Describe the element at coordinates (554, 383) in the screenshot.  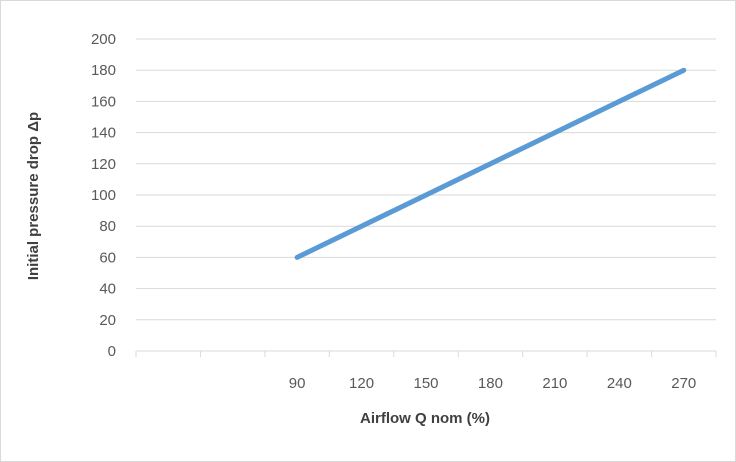
I see `x-tick-label: 210` at that location.